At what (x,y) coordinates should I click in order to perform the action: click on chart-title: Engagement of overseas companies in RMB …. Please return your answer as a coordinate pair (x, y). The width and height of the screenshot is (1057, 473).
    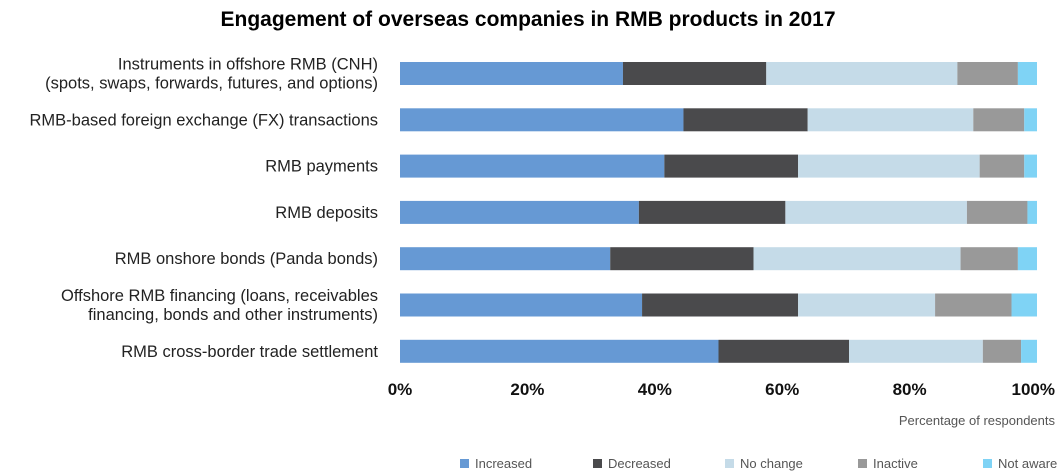
    Looking at the image, I should click on (528, 19).